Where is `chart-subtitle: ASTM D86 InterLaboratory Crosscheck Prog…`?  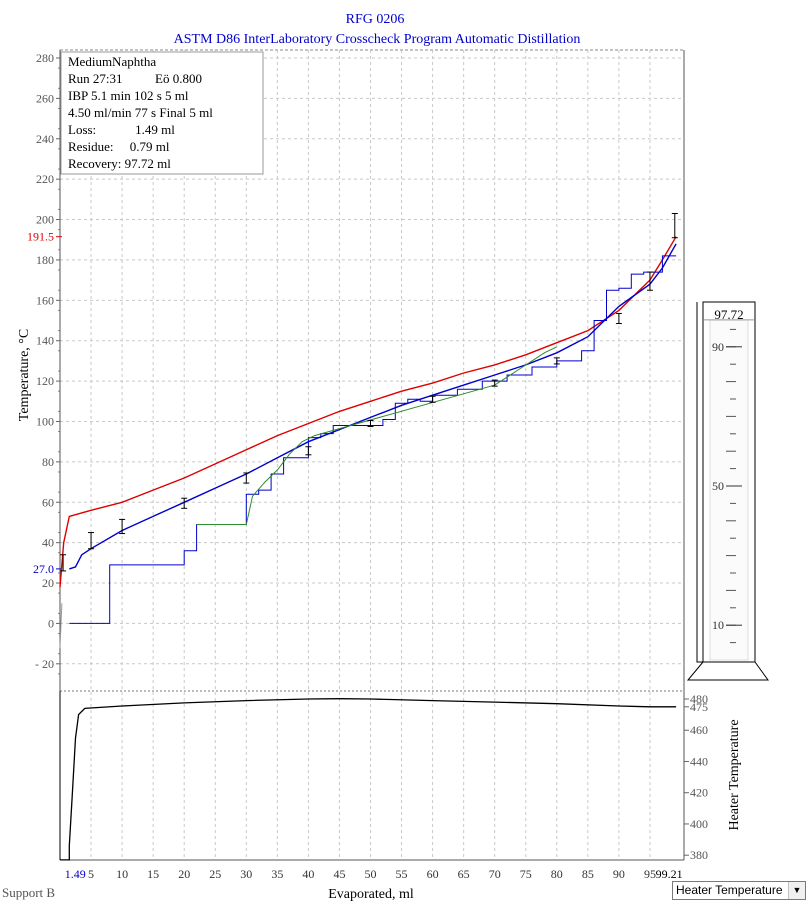
chart-subtitle: ASTM D86 InterLaboratory Crosscheck Prog… is located at coordinates (377, 39).